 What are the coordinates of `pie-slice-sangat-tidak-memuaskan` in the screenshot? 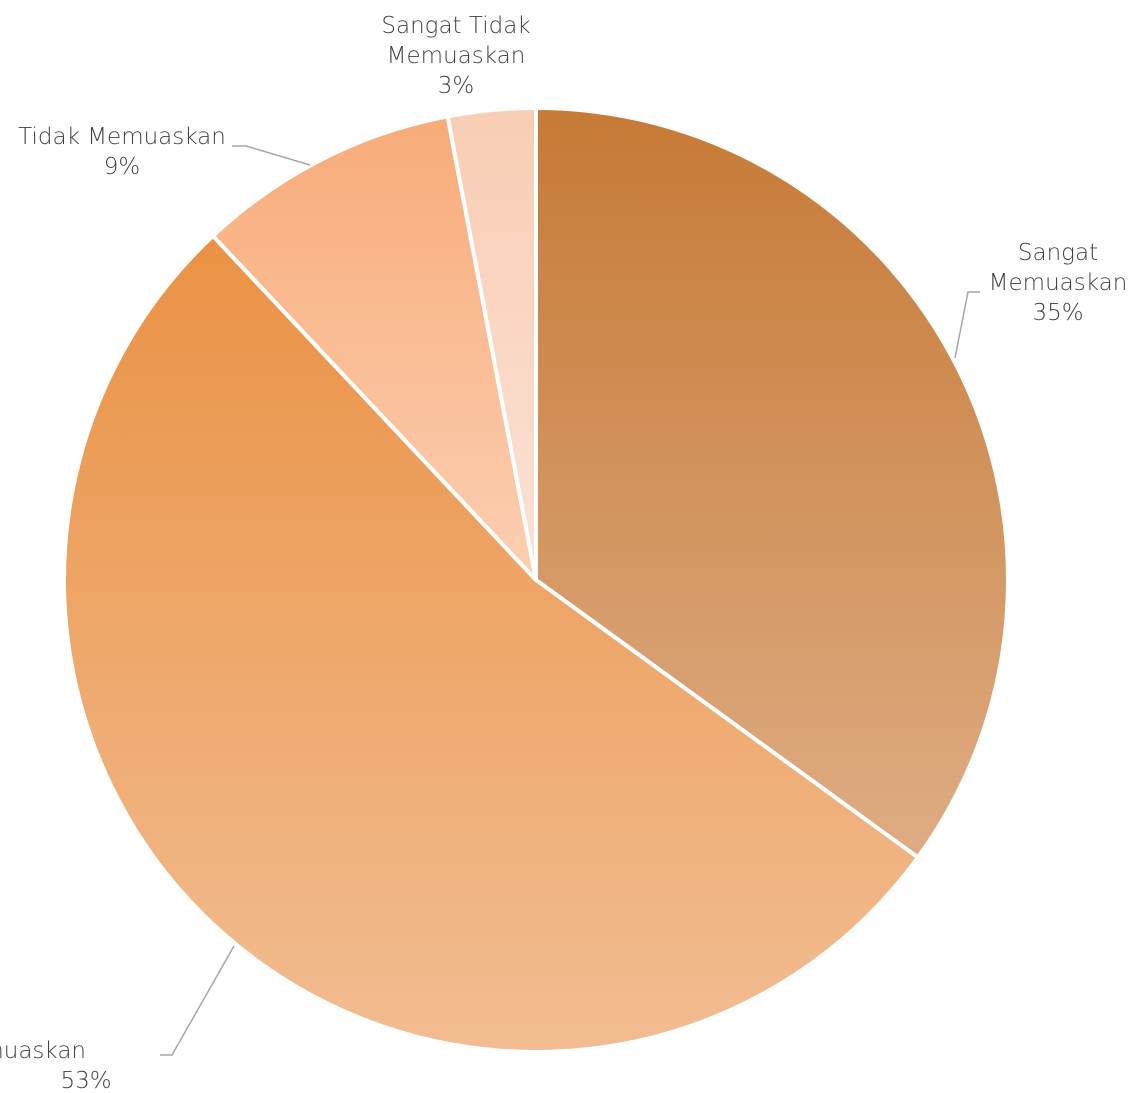 It's located at (491, 344).